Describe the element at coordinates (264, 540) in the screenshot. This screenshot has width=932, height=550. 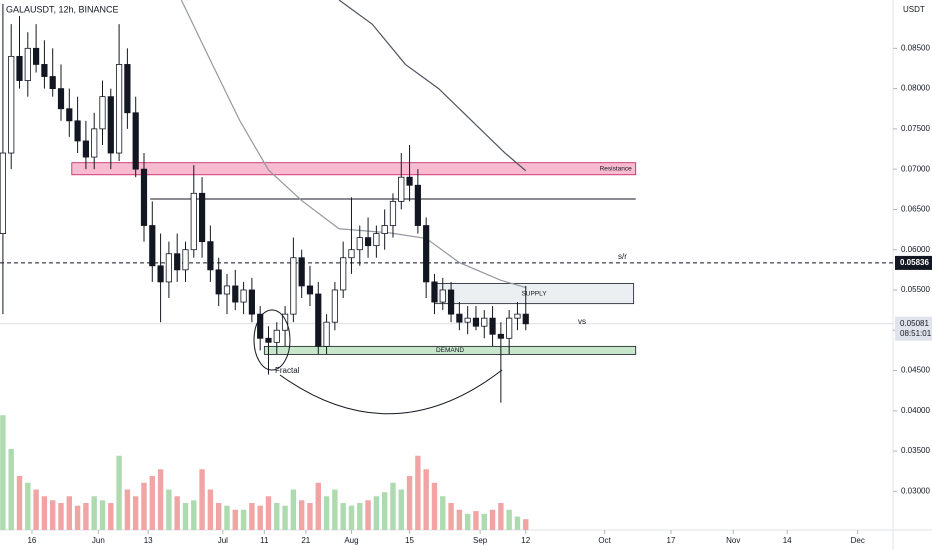
I see `x-tick-label: 11` at that location.